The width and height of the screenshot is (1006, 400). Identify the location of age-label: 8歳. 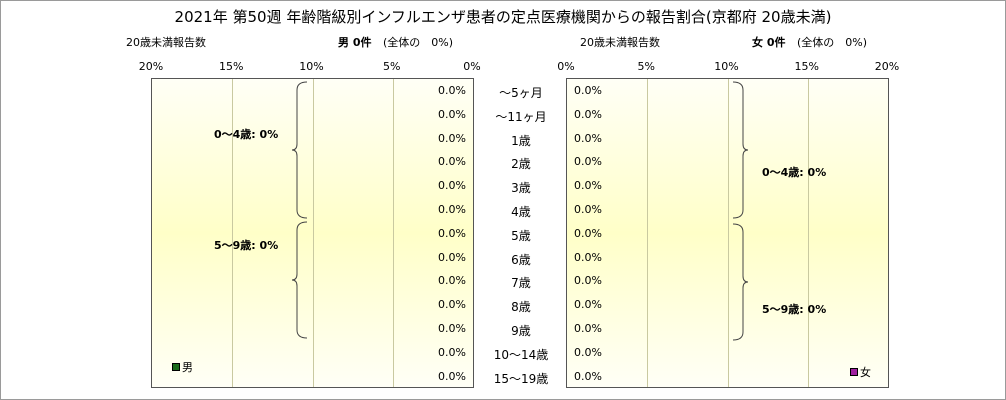
(521, 307).